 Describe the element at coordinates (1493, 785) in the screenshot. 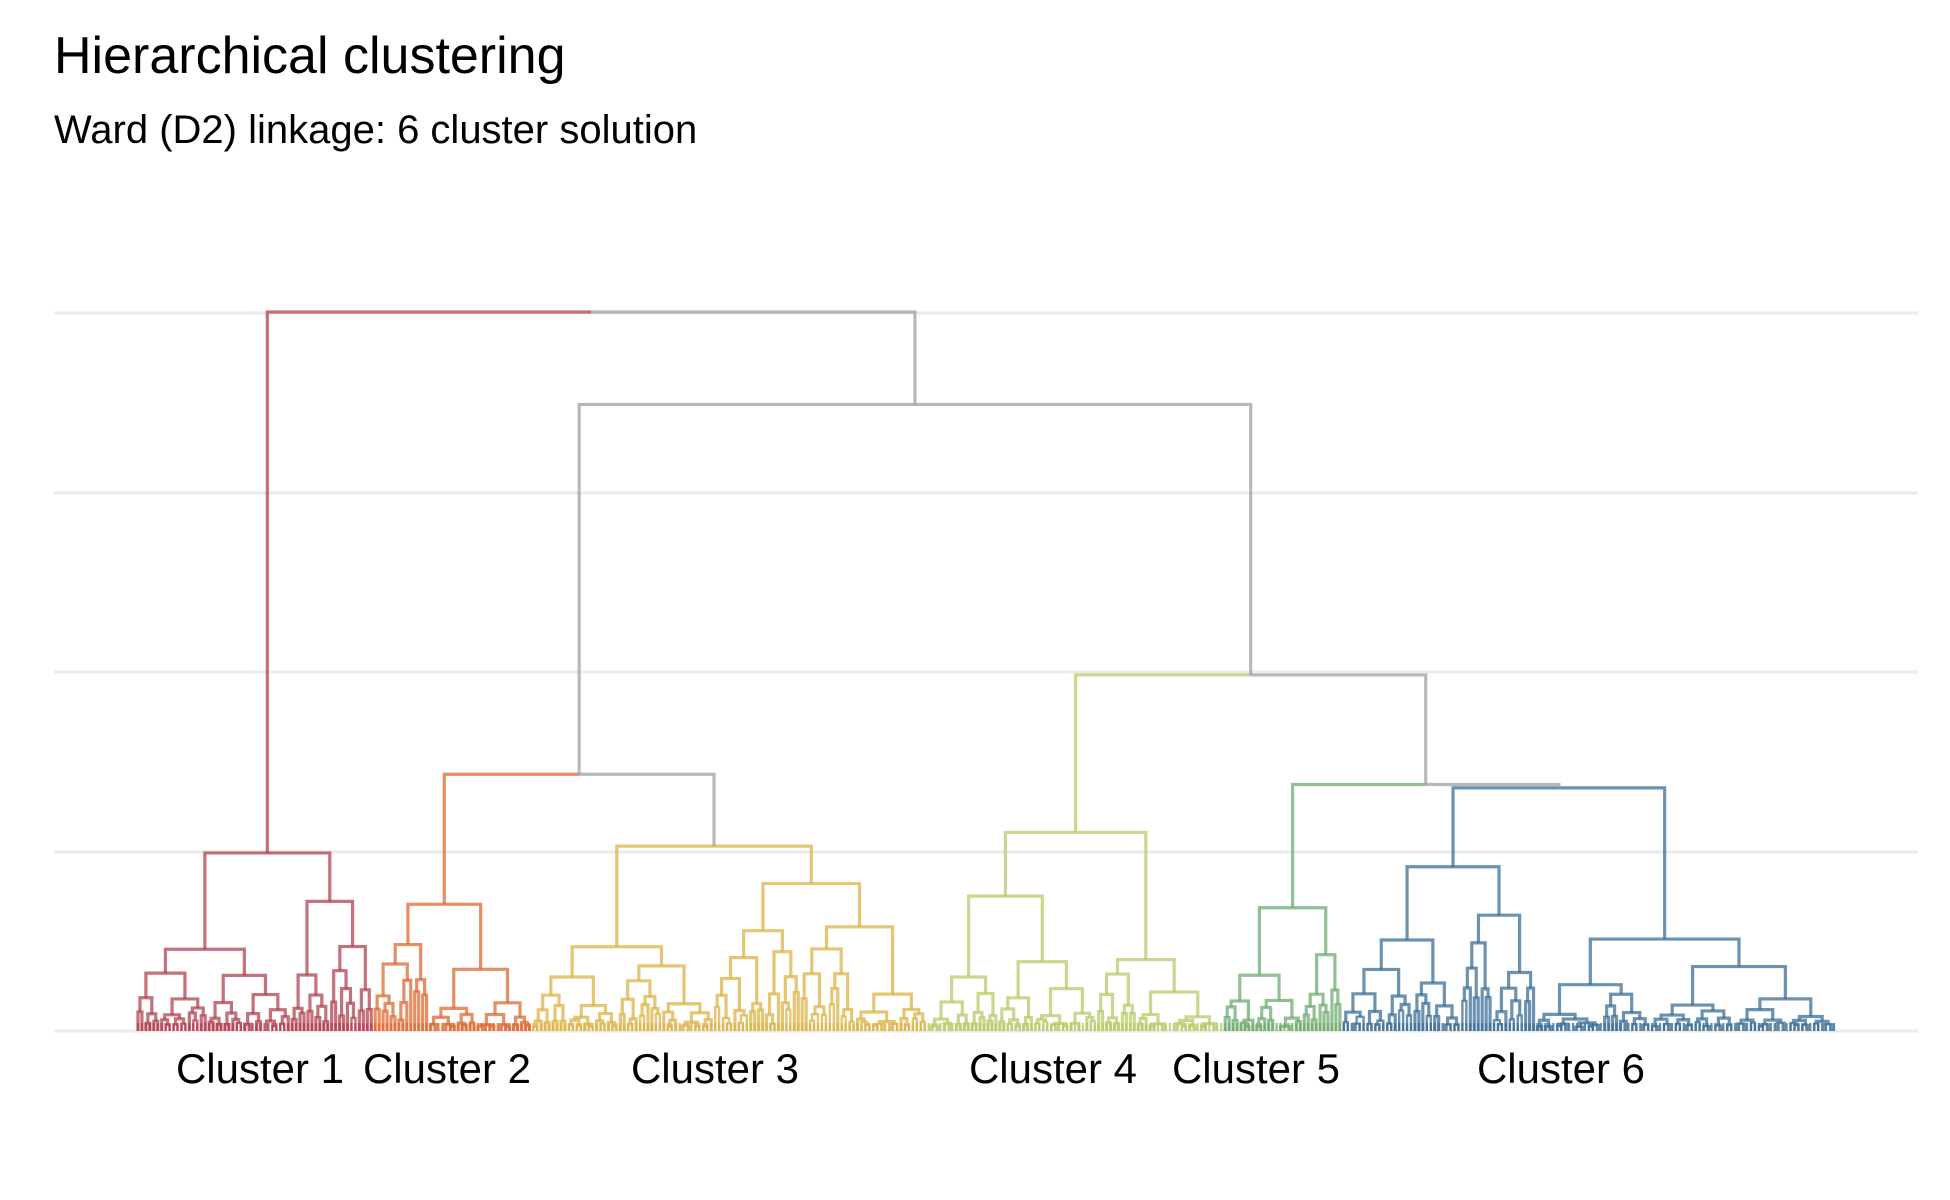

I see `merge-5-6-right` at that location.